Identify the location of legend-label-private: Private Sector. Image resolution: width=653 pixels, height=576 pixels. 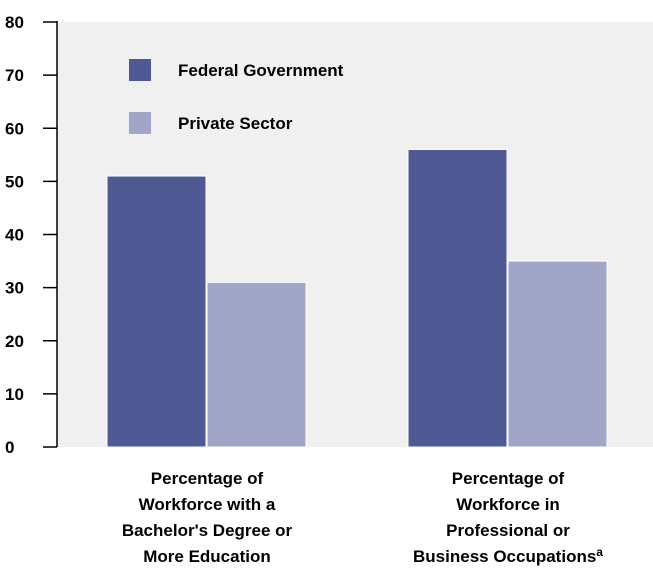
(235, 123).